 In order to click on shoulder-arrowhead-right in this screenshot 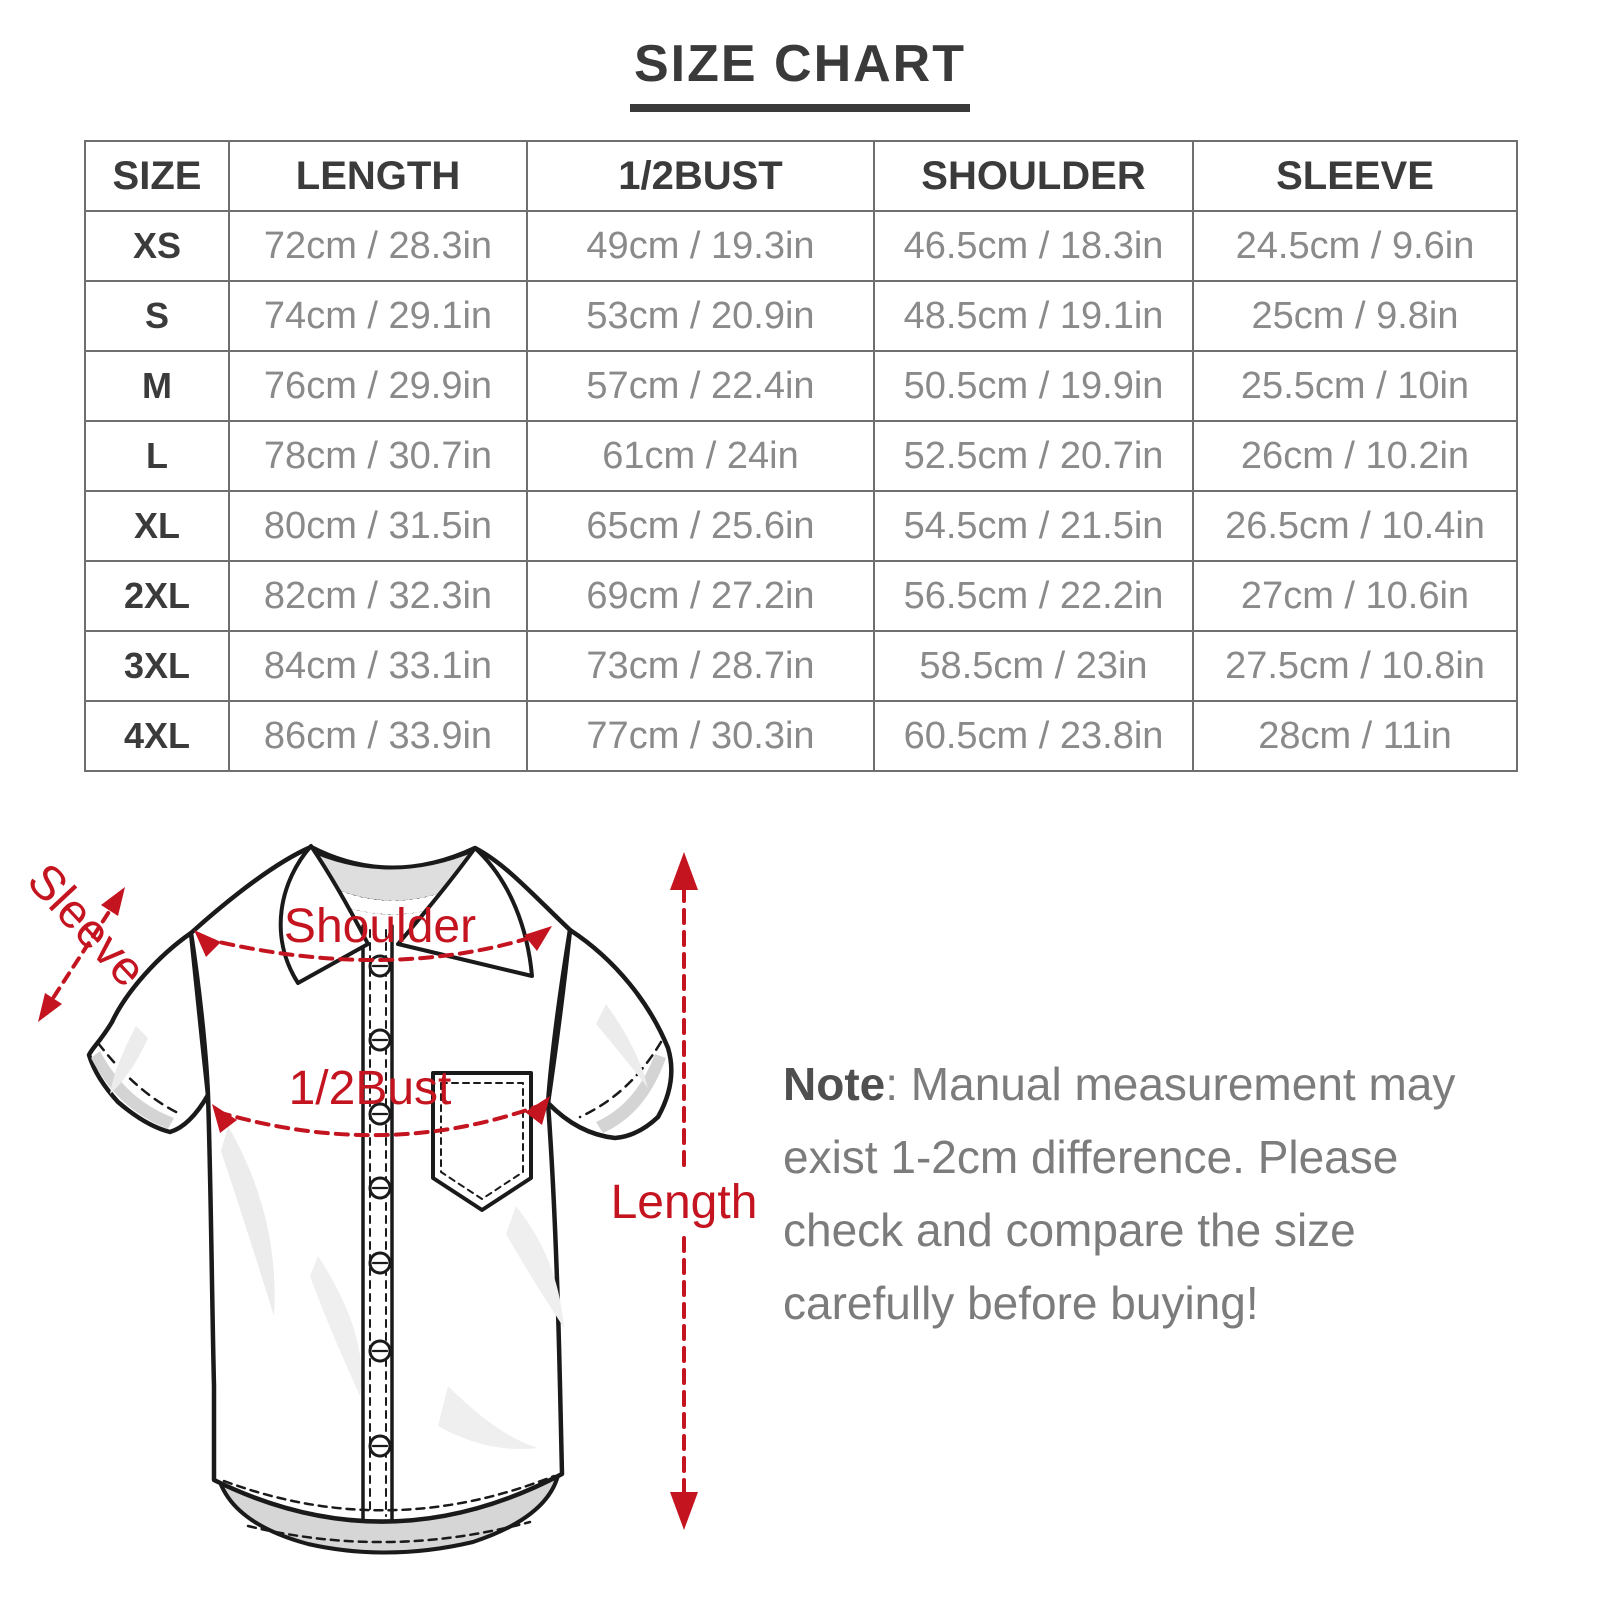, I will do `click(538, 938)`.